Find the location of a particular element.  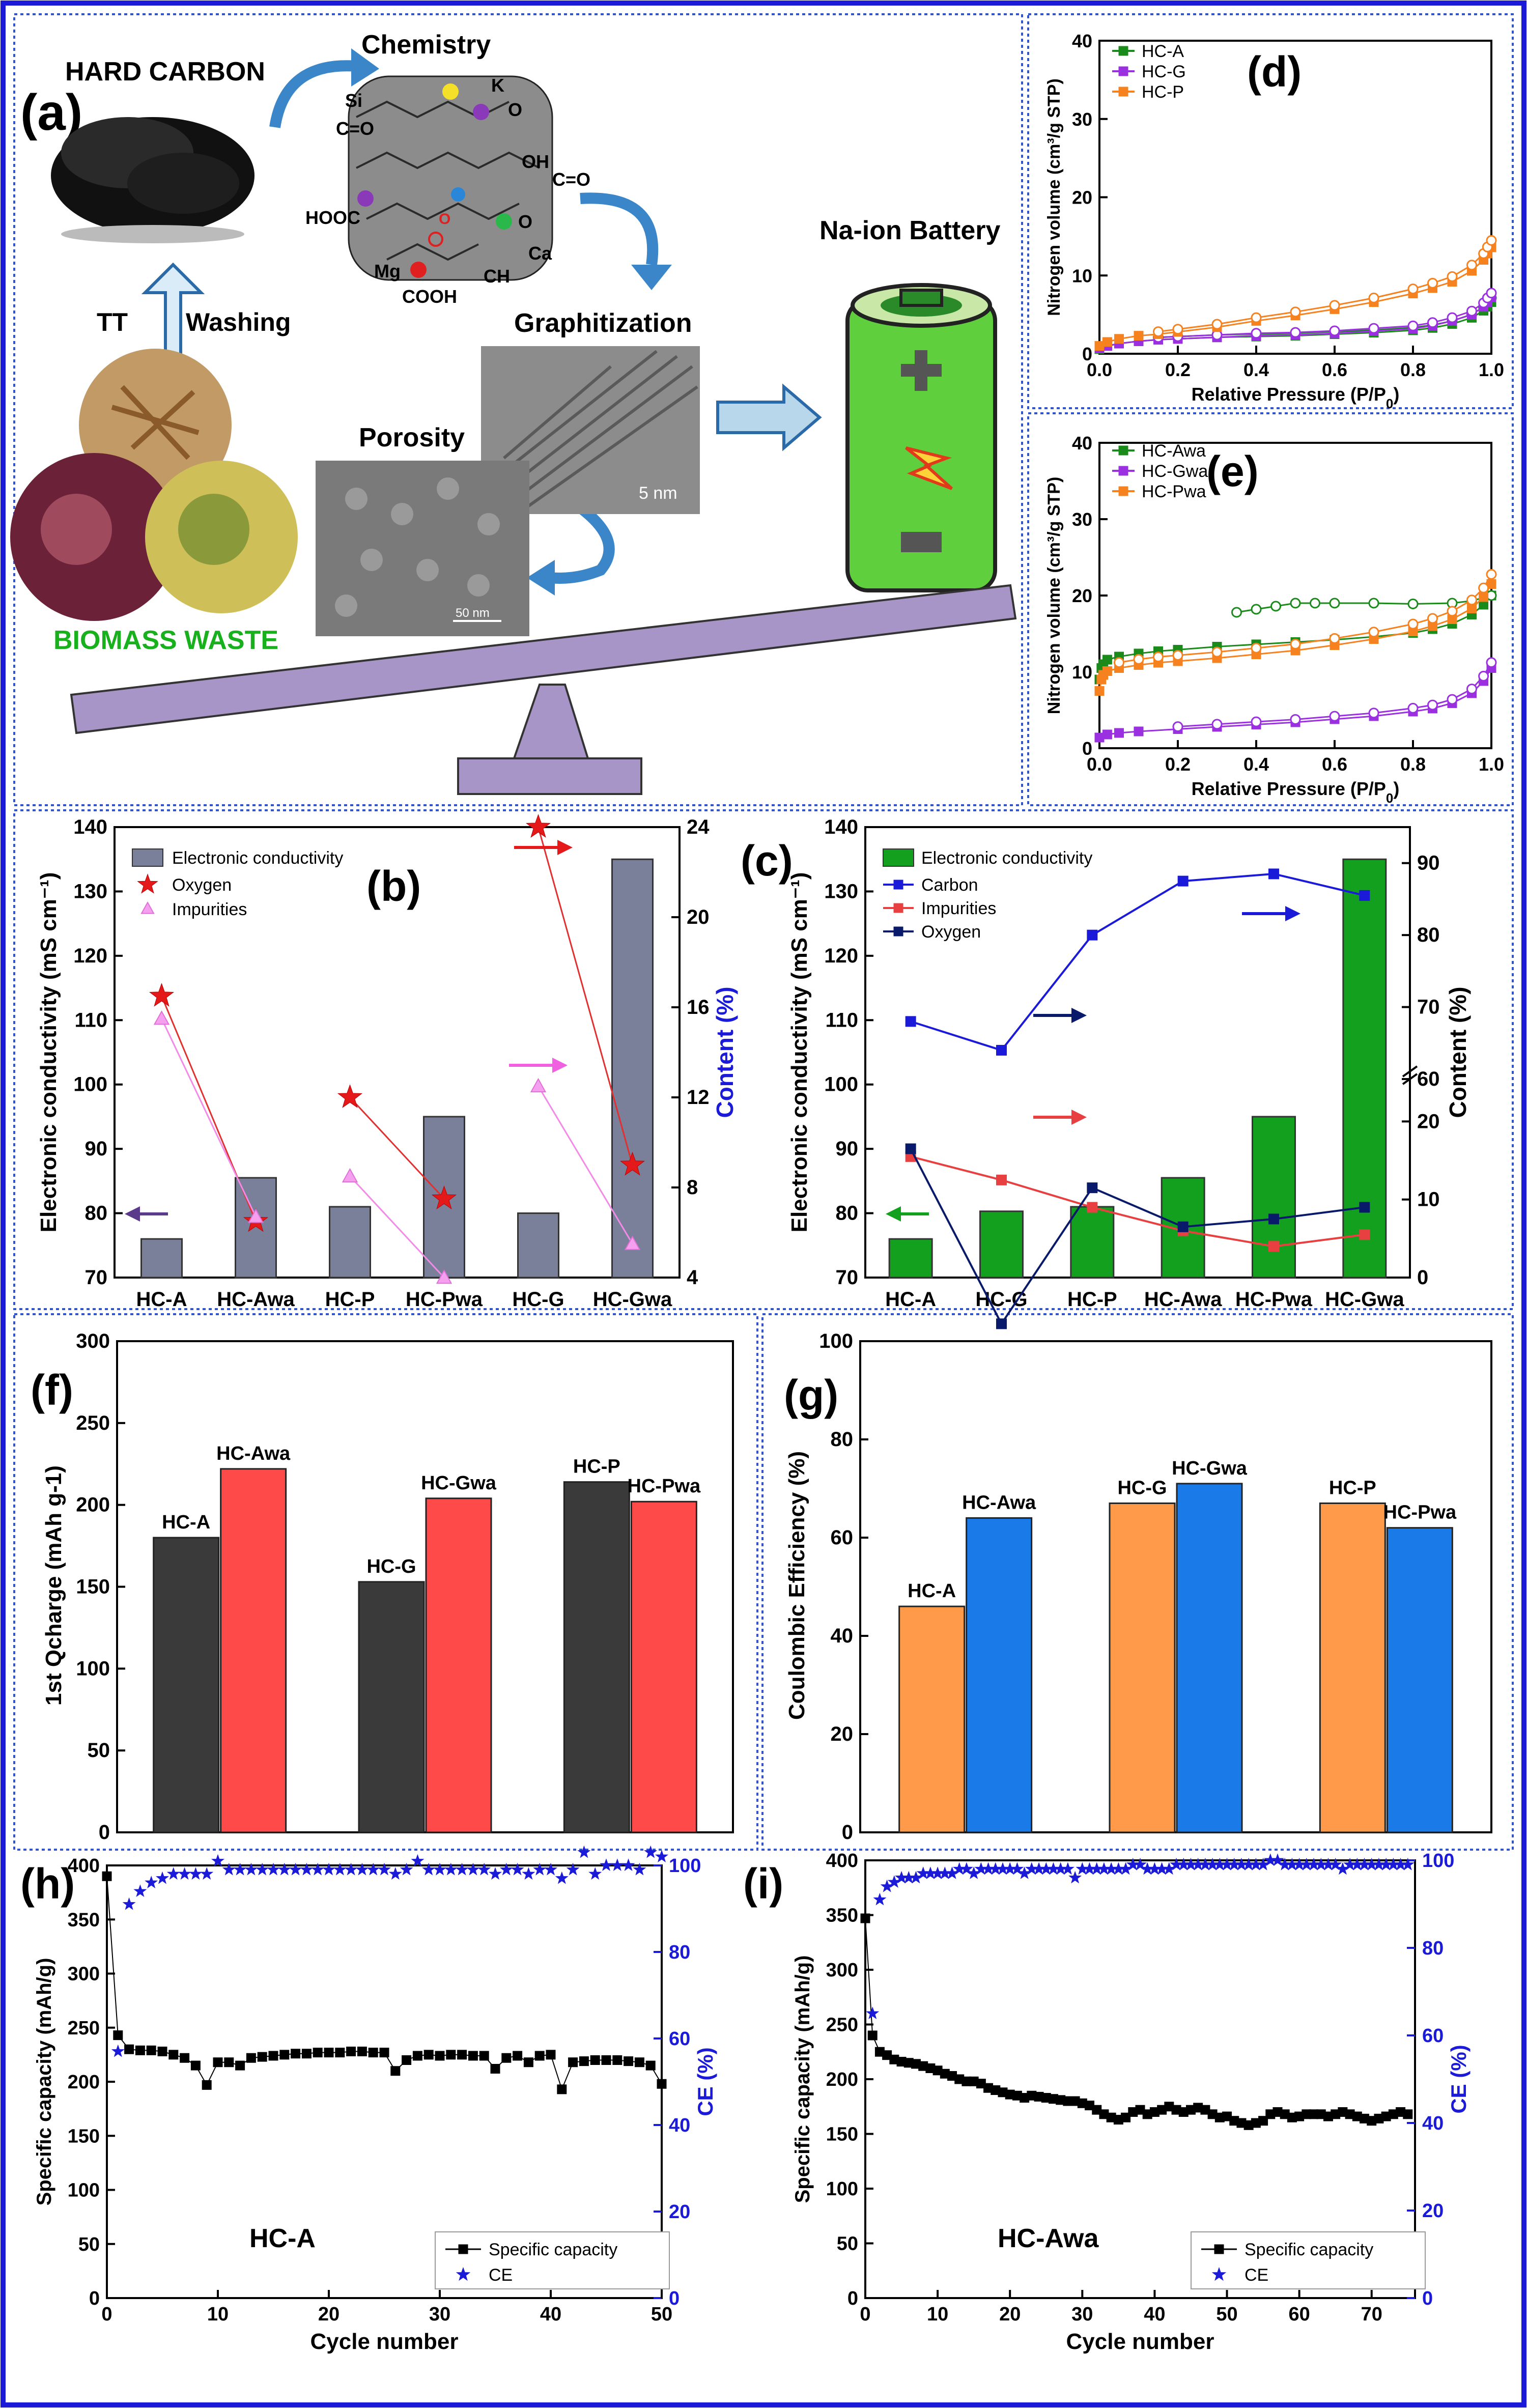

legend-box is located at coordinates (552, 2260).